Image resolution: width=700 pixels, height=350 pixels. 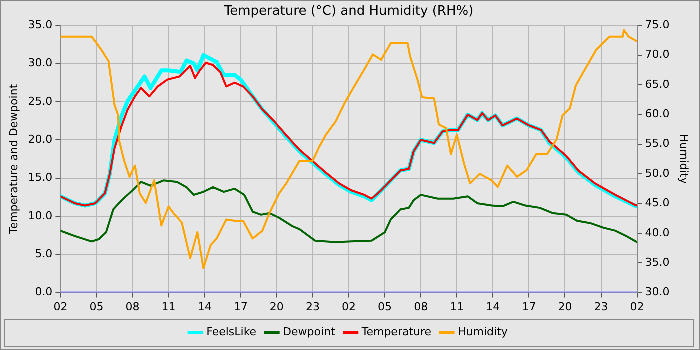 What do you see at coordinates (483, 331) in the screenshot?
I see `legend-label: Humidity` at bounding box center [483, 331].